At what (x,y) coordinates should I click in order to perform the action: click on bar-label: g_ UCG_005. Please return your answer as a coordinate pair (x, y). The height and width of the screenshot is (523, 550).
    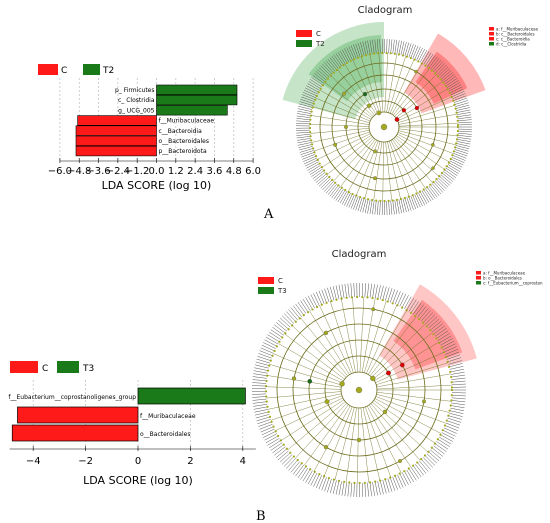
    Looking at the image, I should click on (136, 110).